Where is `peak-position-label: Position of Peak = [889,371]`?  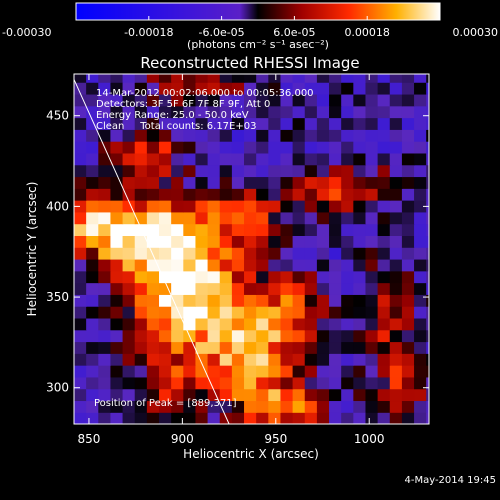 peak-position-label: Position of Peak = [889,371] is located at coordinates (165, 403).